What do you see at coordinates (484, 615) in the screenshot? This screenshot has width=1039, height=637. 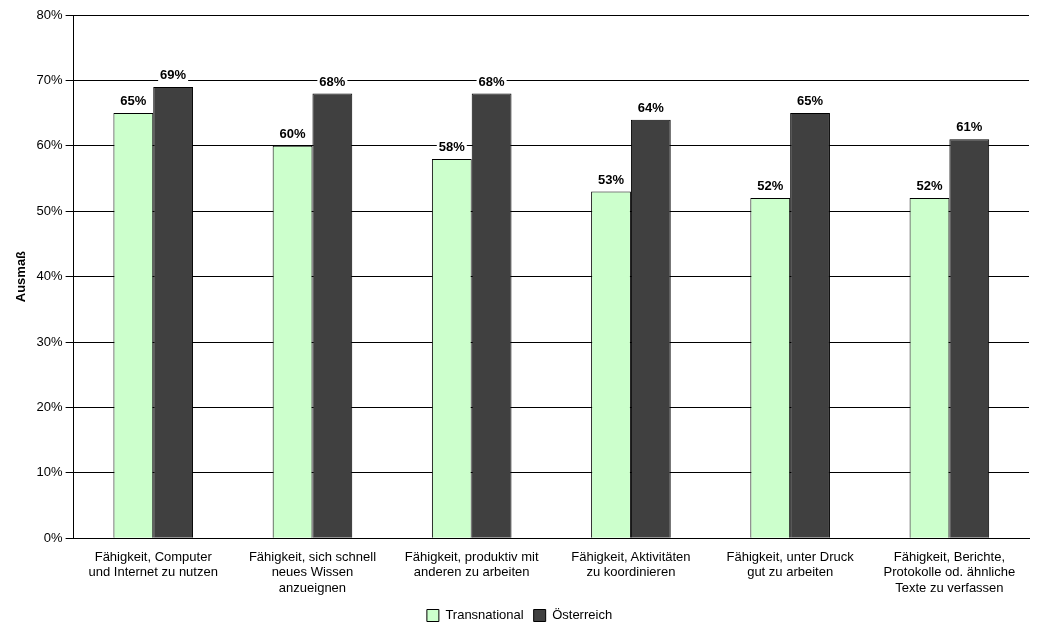 I see `legend-label: Transnational` at bounding box center [484, 615].